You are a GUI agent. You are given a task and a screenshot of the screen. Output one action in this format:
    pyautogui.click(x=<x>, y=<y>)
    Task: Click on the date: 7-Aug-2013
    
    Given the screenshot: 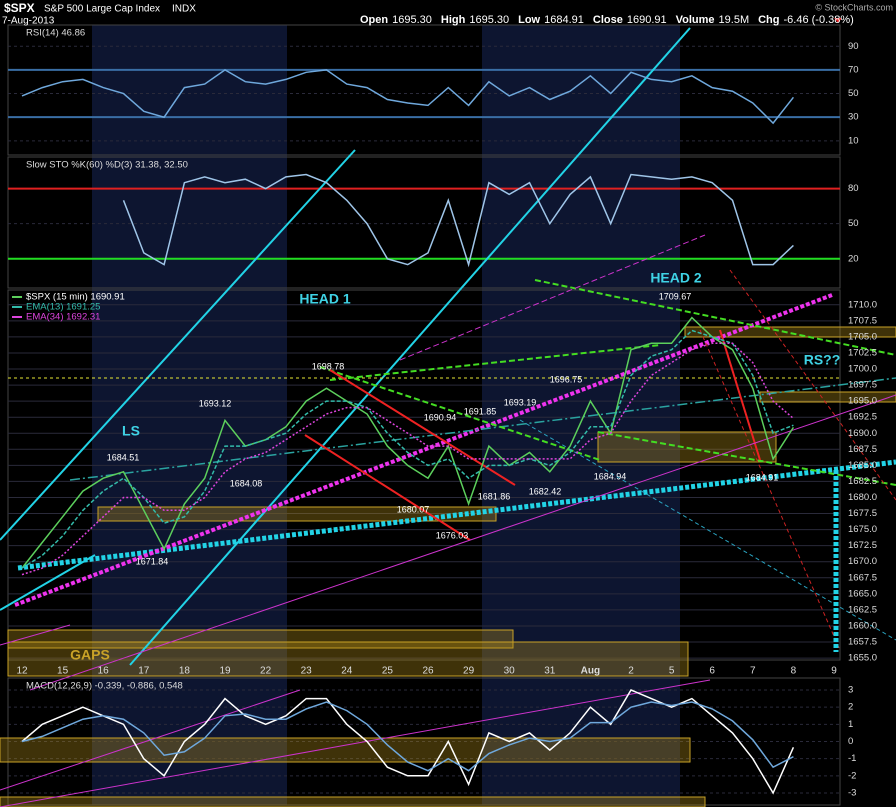 What is the action you would take?
    pyautogui.click(x=28, y=21)
    